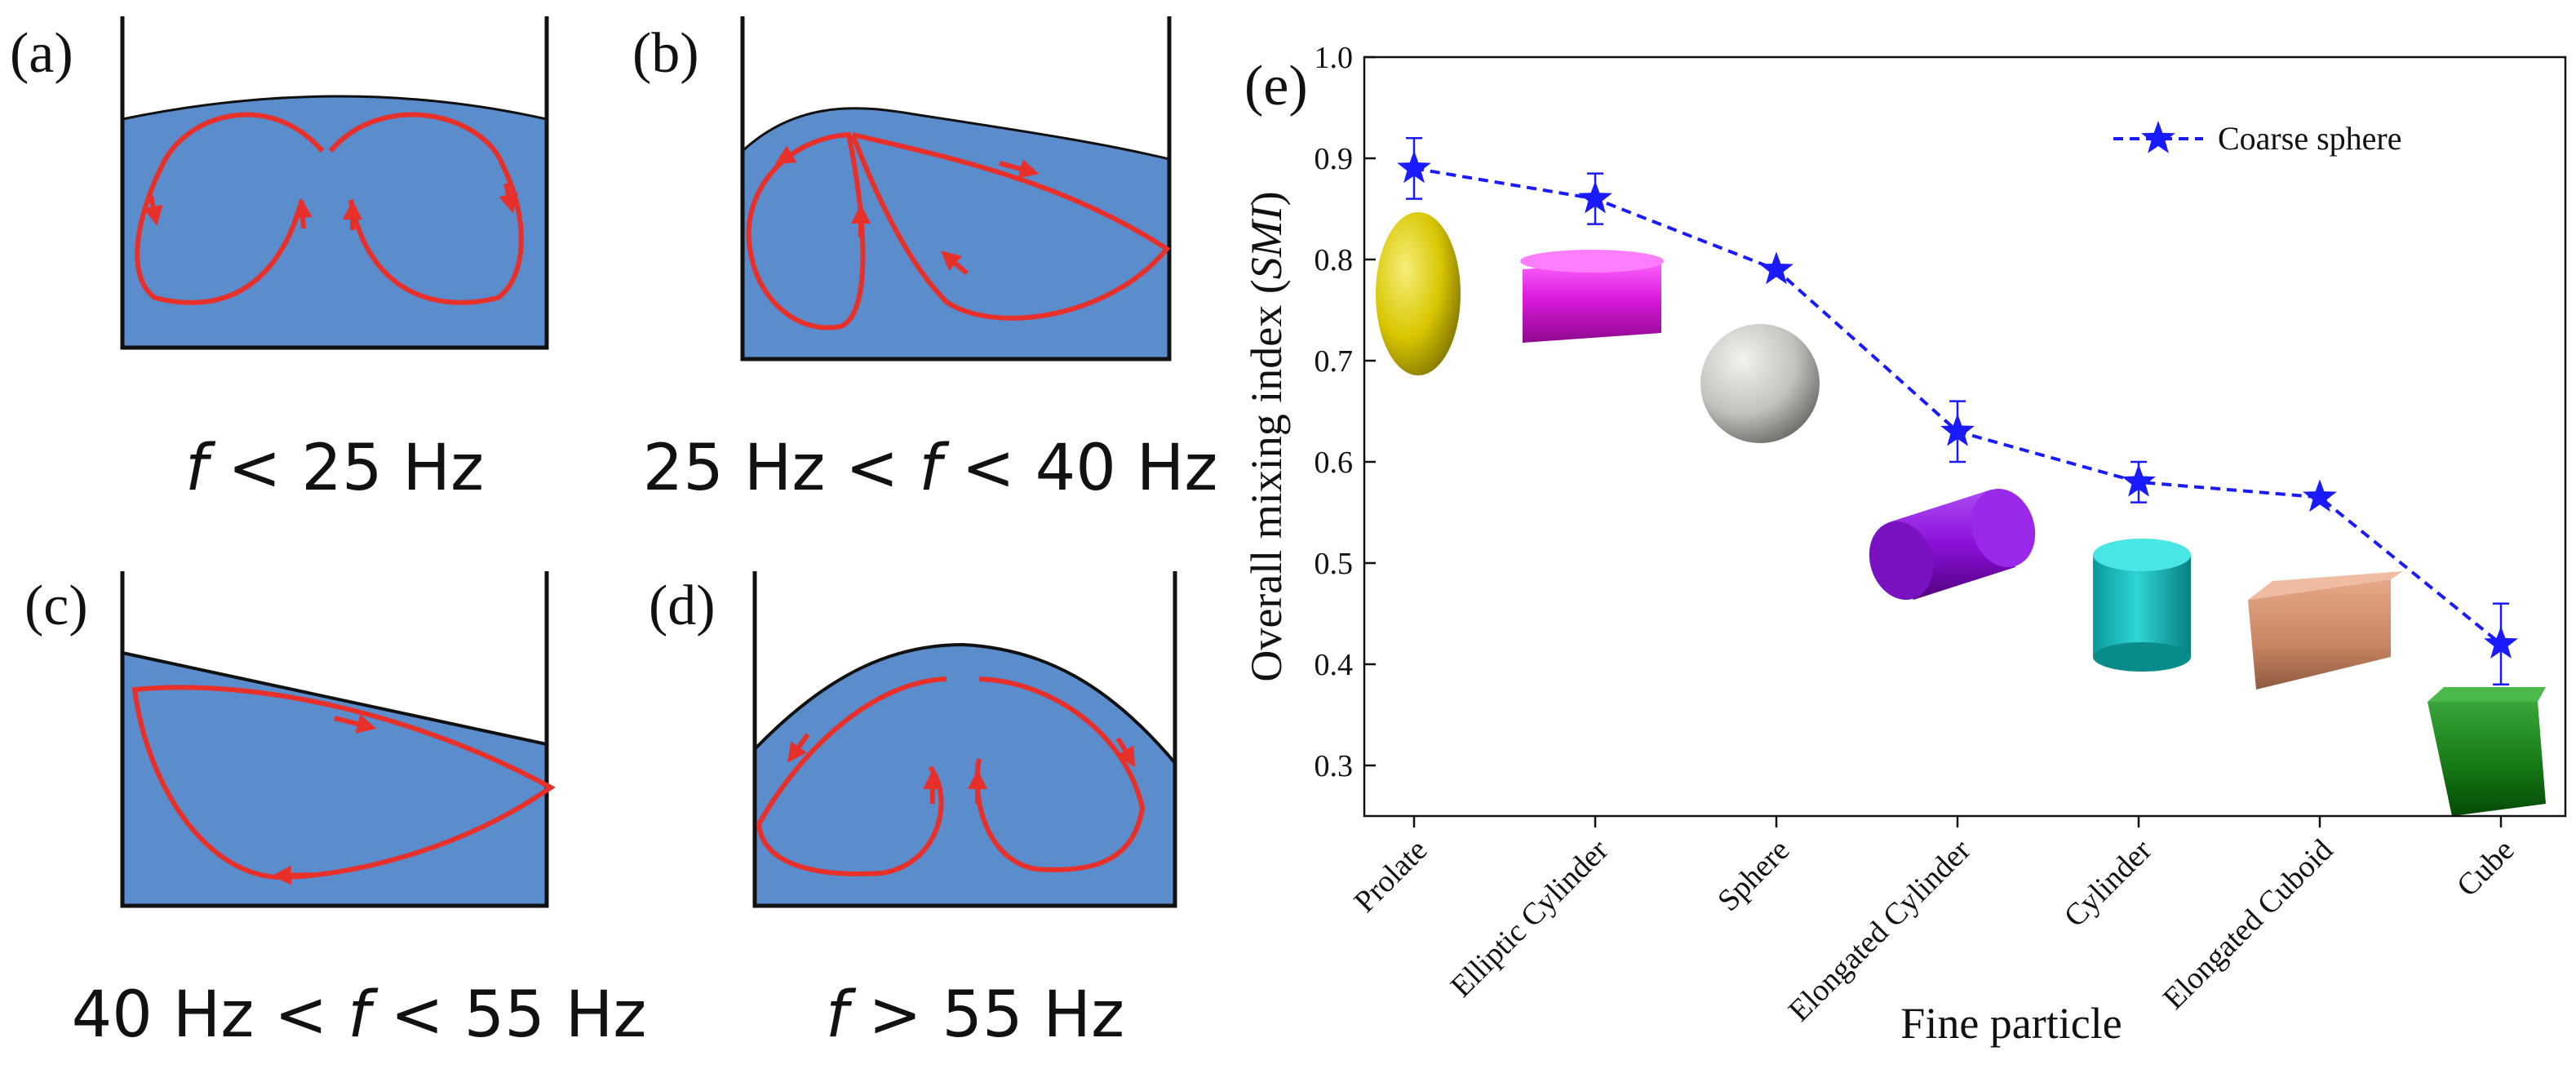 This screenshot has width=2576, height=1069. I want to click on y-tick-label: 0.4, so click(1334, 665).